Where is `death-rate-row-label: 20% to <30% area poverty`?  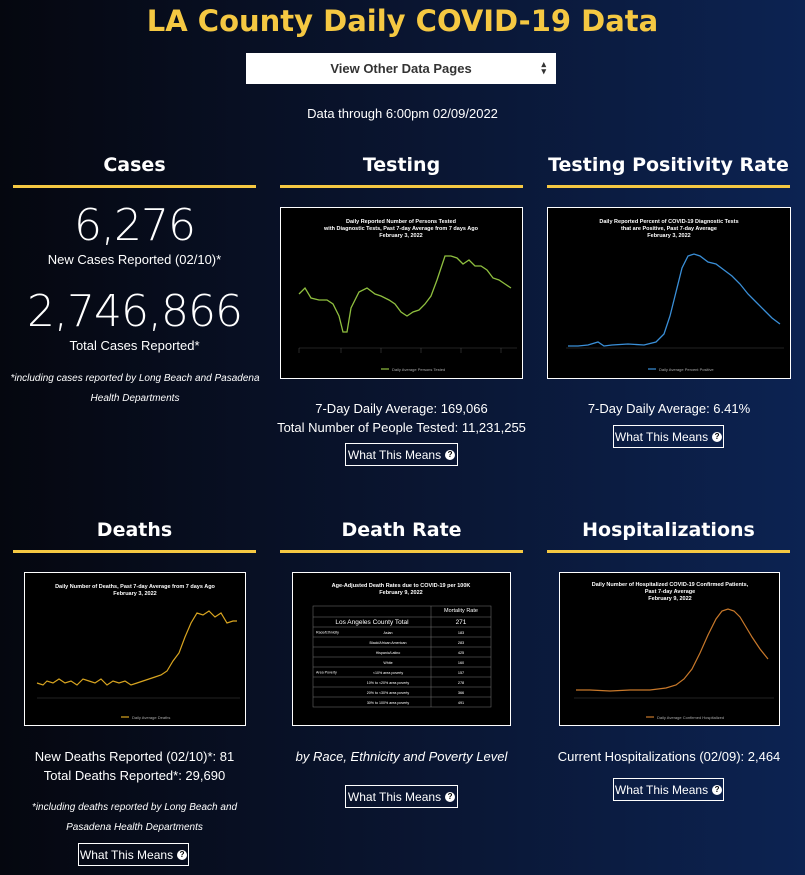 death-rate-row-label: 20% to <30% area poverty is located at coordinates (388, 693).